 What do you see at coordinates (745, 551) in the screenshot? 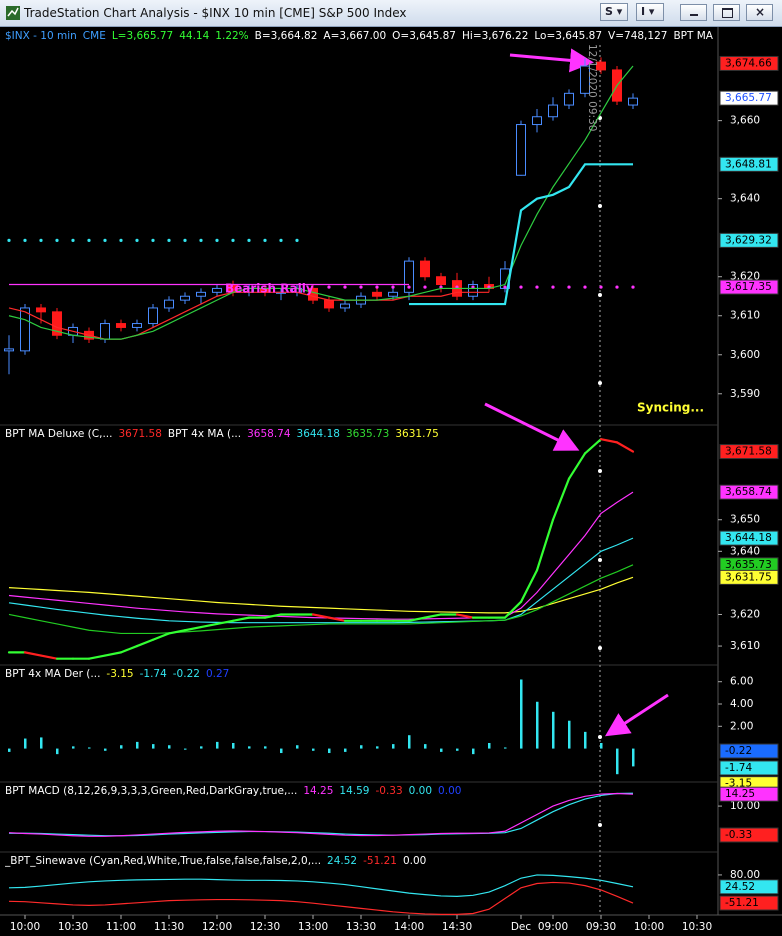
I see `y-tick-label: 3,640` at bounding box center [745, 551].